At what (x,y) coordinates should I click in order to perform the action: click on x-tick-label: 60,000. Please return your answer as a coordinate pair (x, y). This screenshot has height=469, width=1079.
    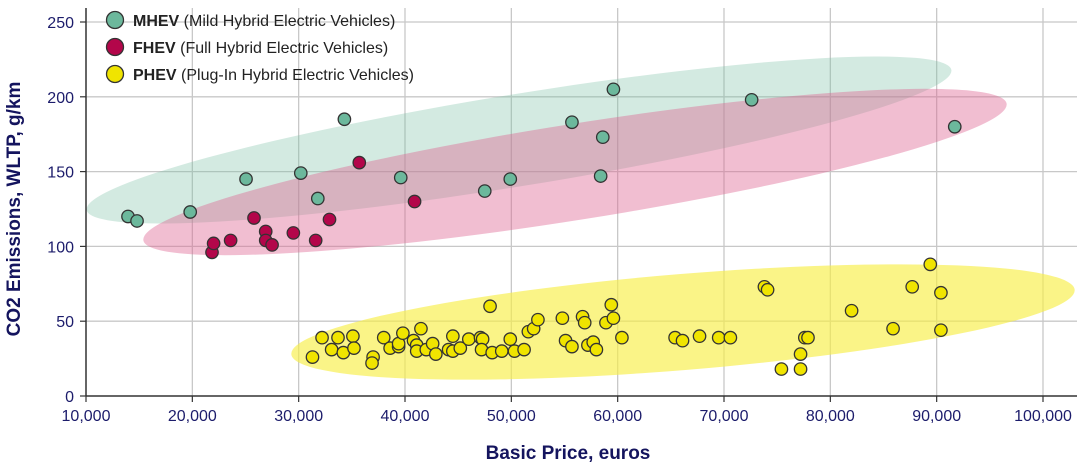
    Looking at the image, I should click on (617, 416).